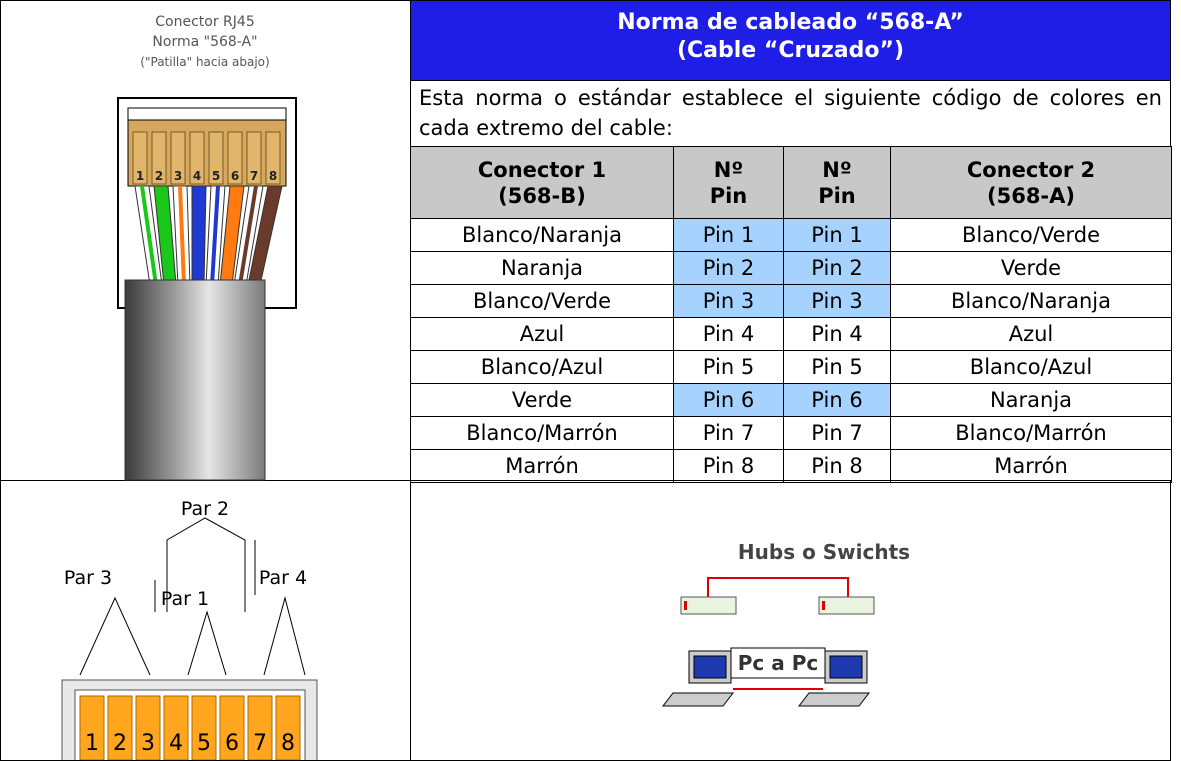 This screenshot has width=1181, height=761. Describe the element at coordinates (185, 599) in the screenshot. I see `pair-label: Par 1` at that location.